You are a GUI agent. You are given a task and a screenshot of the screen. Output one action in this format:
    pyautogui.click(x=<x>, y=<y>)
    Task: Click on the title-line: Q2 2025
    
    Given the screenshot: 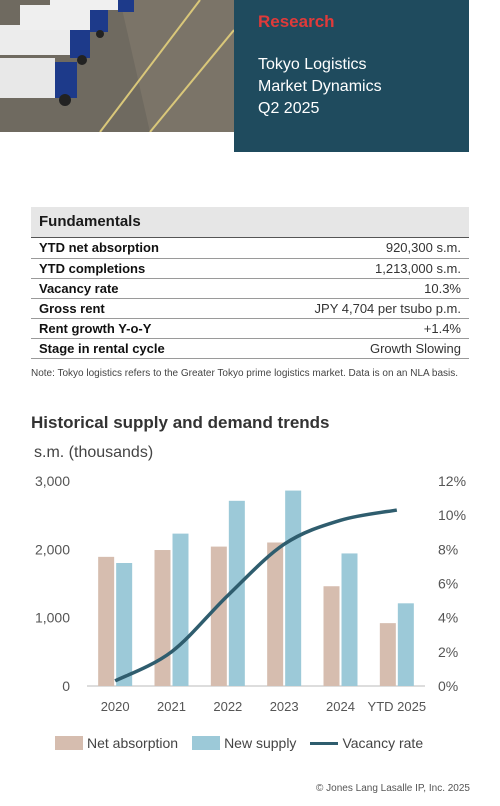 What is the action you would take?
    pyautogui.click(x=289, y=108)
    